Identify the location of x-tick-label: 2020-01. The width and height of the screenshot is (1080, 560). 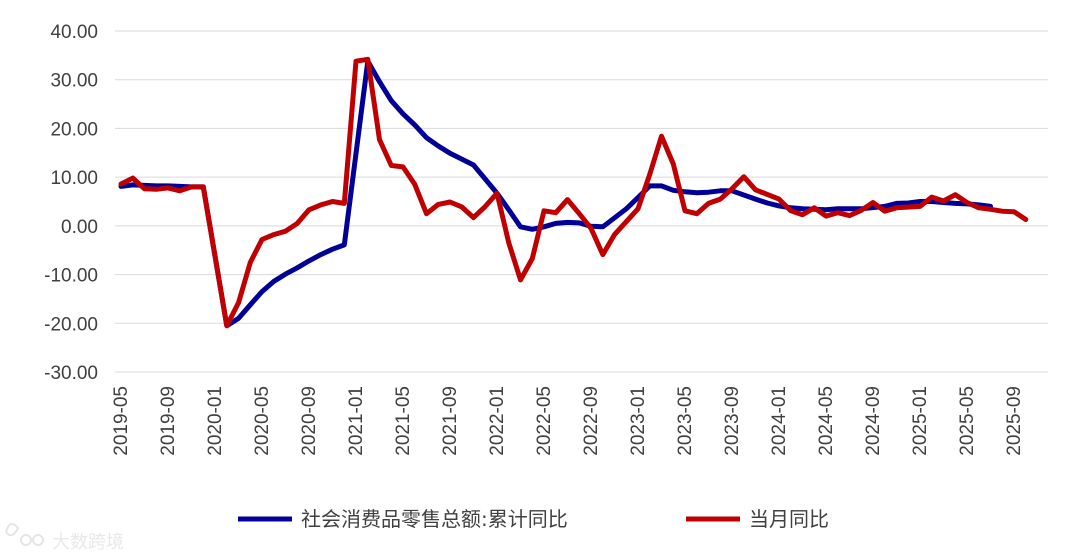
(215, 421).